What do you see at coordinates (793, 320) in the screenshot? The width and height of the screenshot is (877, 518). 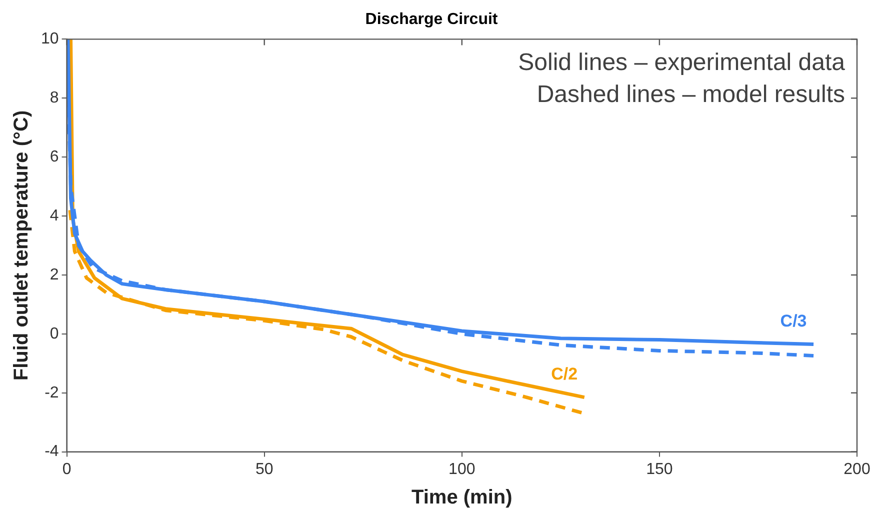 I see `series-label: C/3` at bounding box center [793, 320].